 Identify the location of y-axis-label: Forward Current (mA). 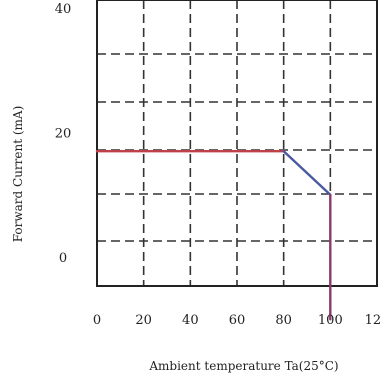
(18, 174).